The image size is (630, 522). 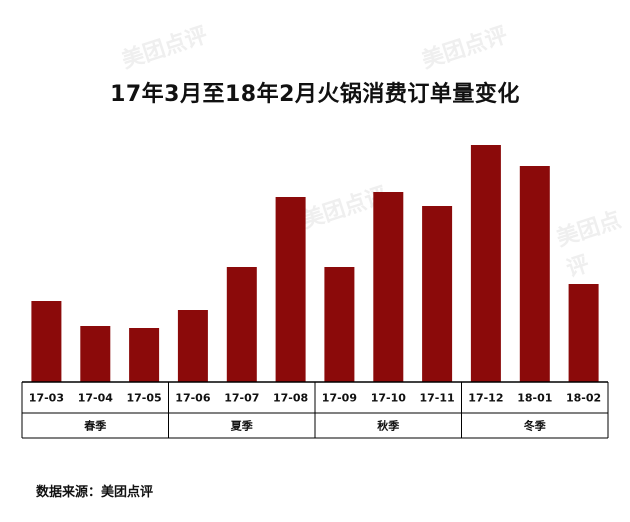 I want to click on tick-label-17-10: 17-10, so click(x=389, y=398).